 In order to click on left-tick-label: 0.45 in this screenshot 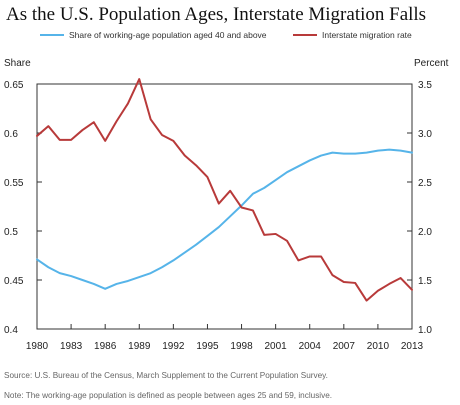, I will do `click(14, 281)`.